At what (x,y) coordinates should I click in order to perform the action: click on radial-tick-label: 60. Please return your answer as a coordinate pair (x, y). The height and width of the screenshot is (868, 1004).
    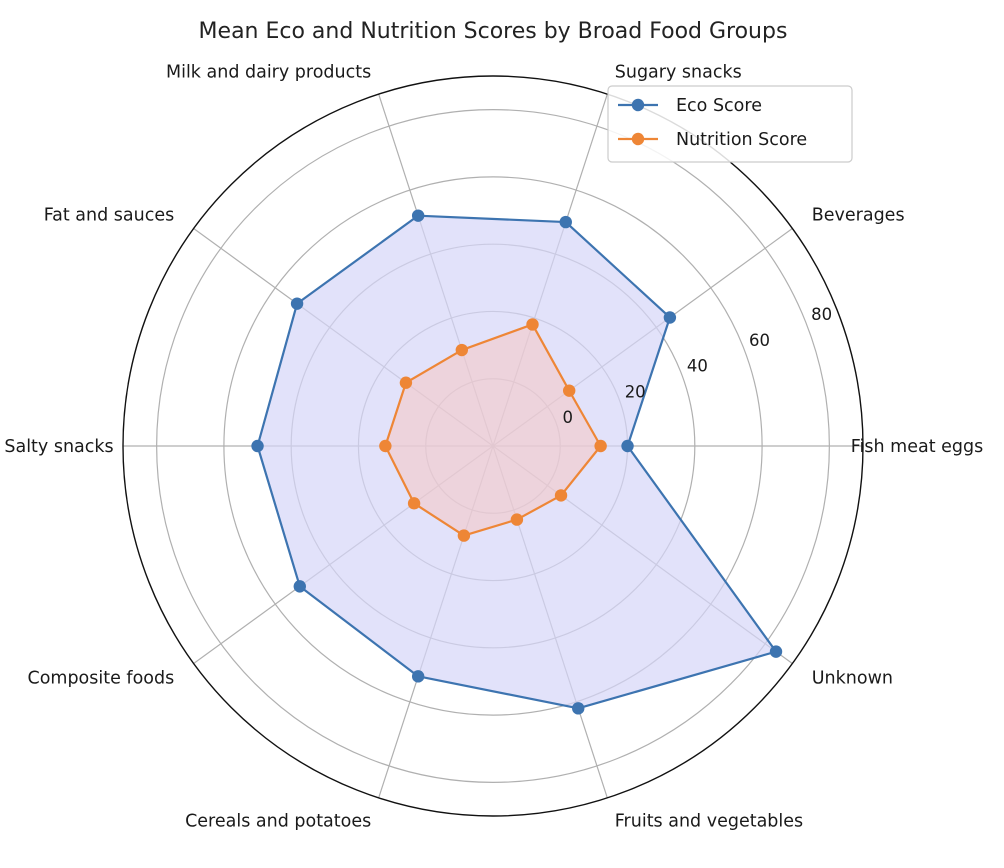
    Looking at the image, I should click on (759, 340).